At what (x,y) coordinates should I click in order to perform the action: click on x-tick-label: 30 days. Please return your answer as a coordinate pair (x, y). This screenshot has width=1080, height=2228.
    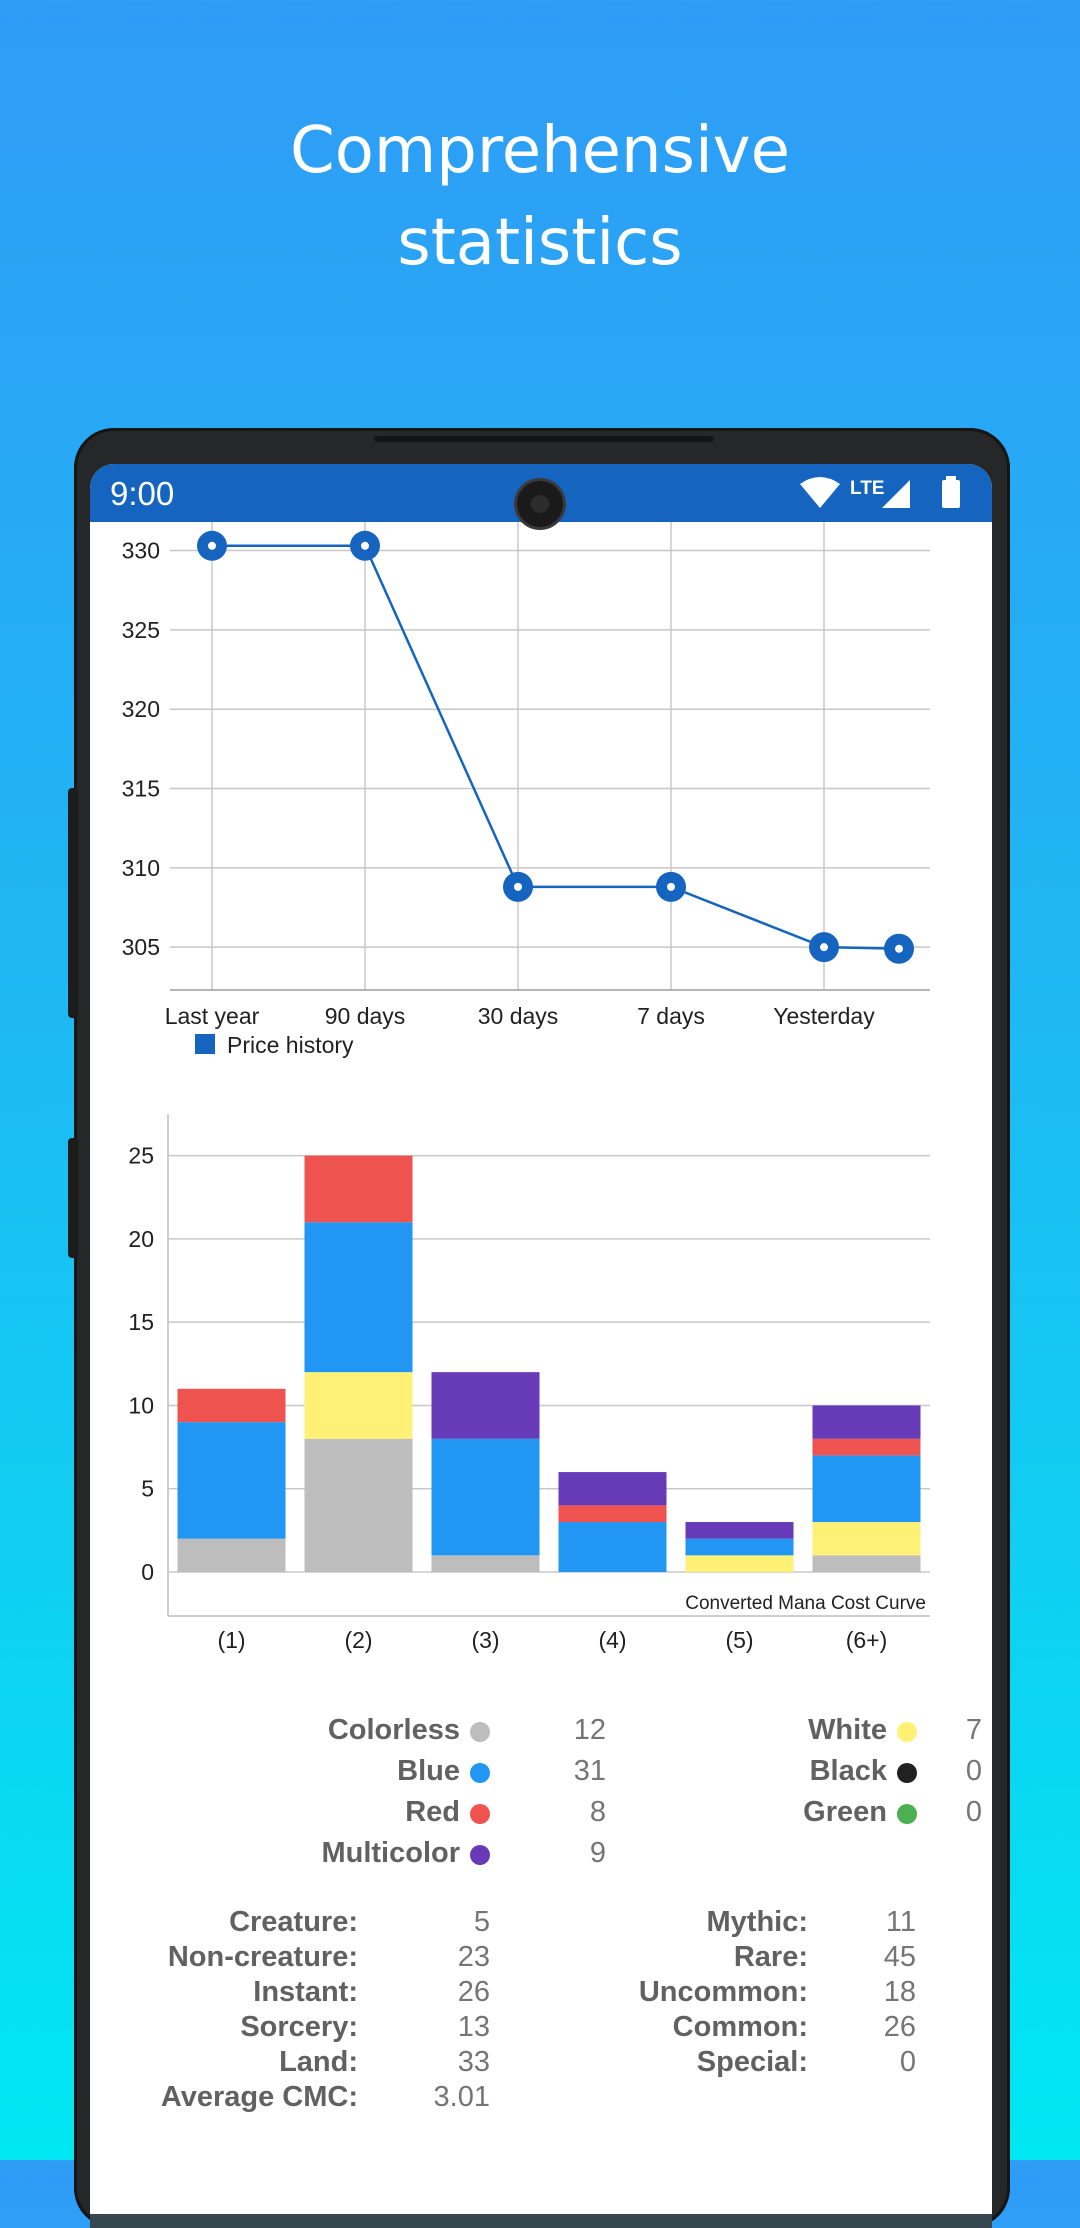
    Looking at the image, I should click on (518, 1016).